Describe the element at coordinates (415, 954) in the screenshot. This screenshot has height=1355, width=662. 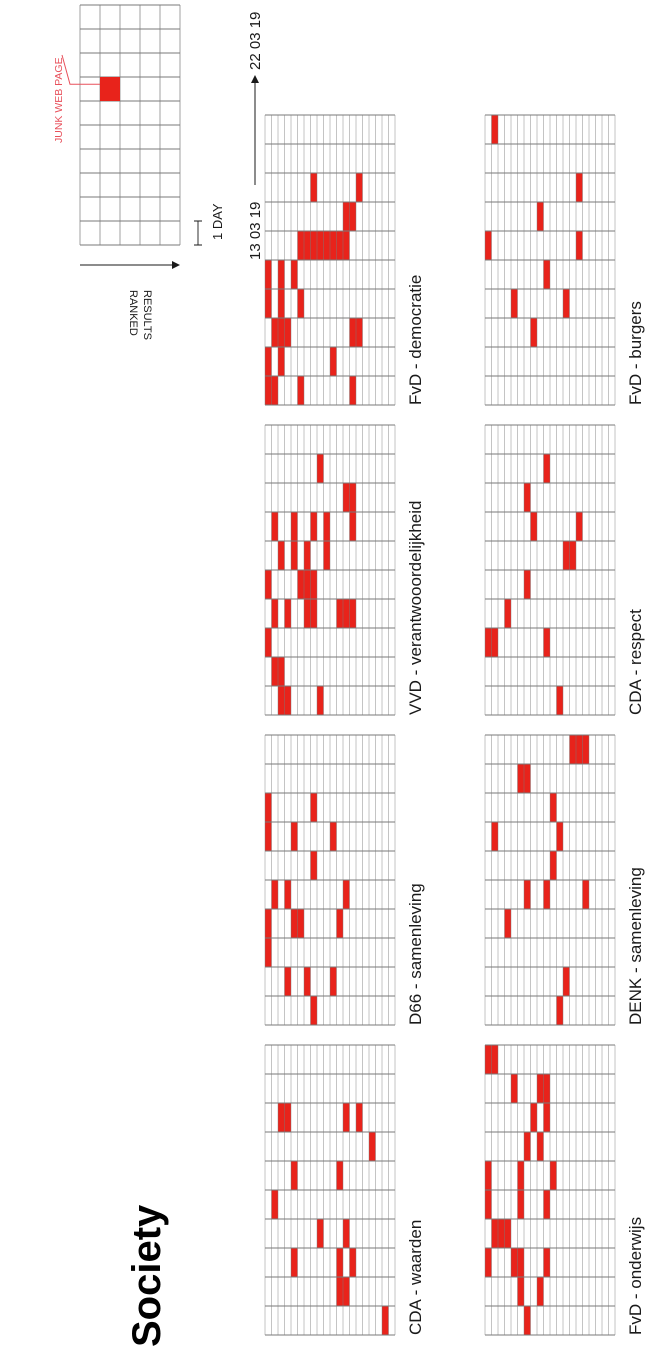
I see `panel-label: D66 - samenleving` at that location.